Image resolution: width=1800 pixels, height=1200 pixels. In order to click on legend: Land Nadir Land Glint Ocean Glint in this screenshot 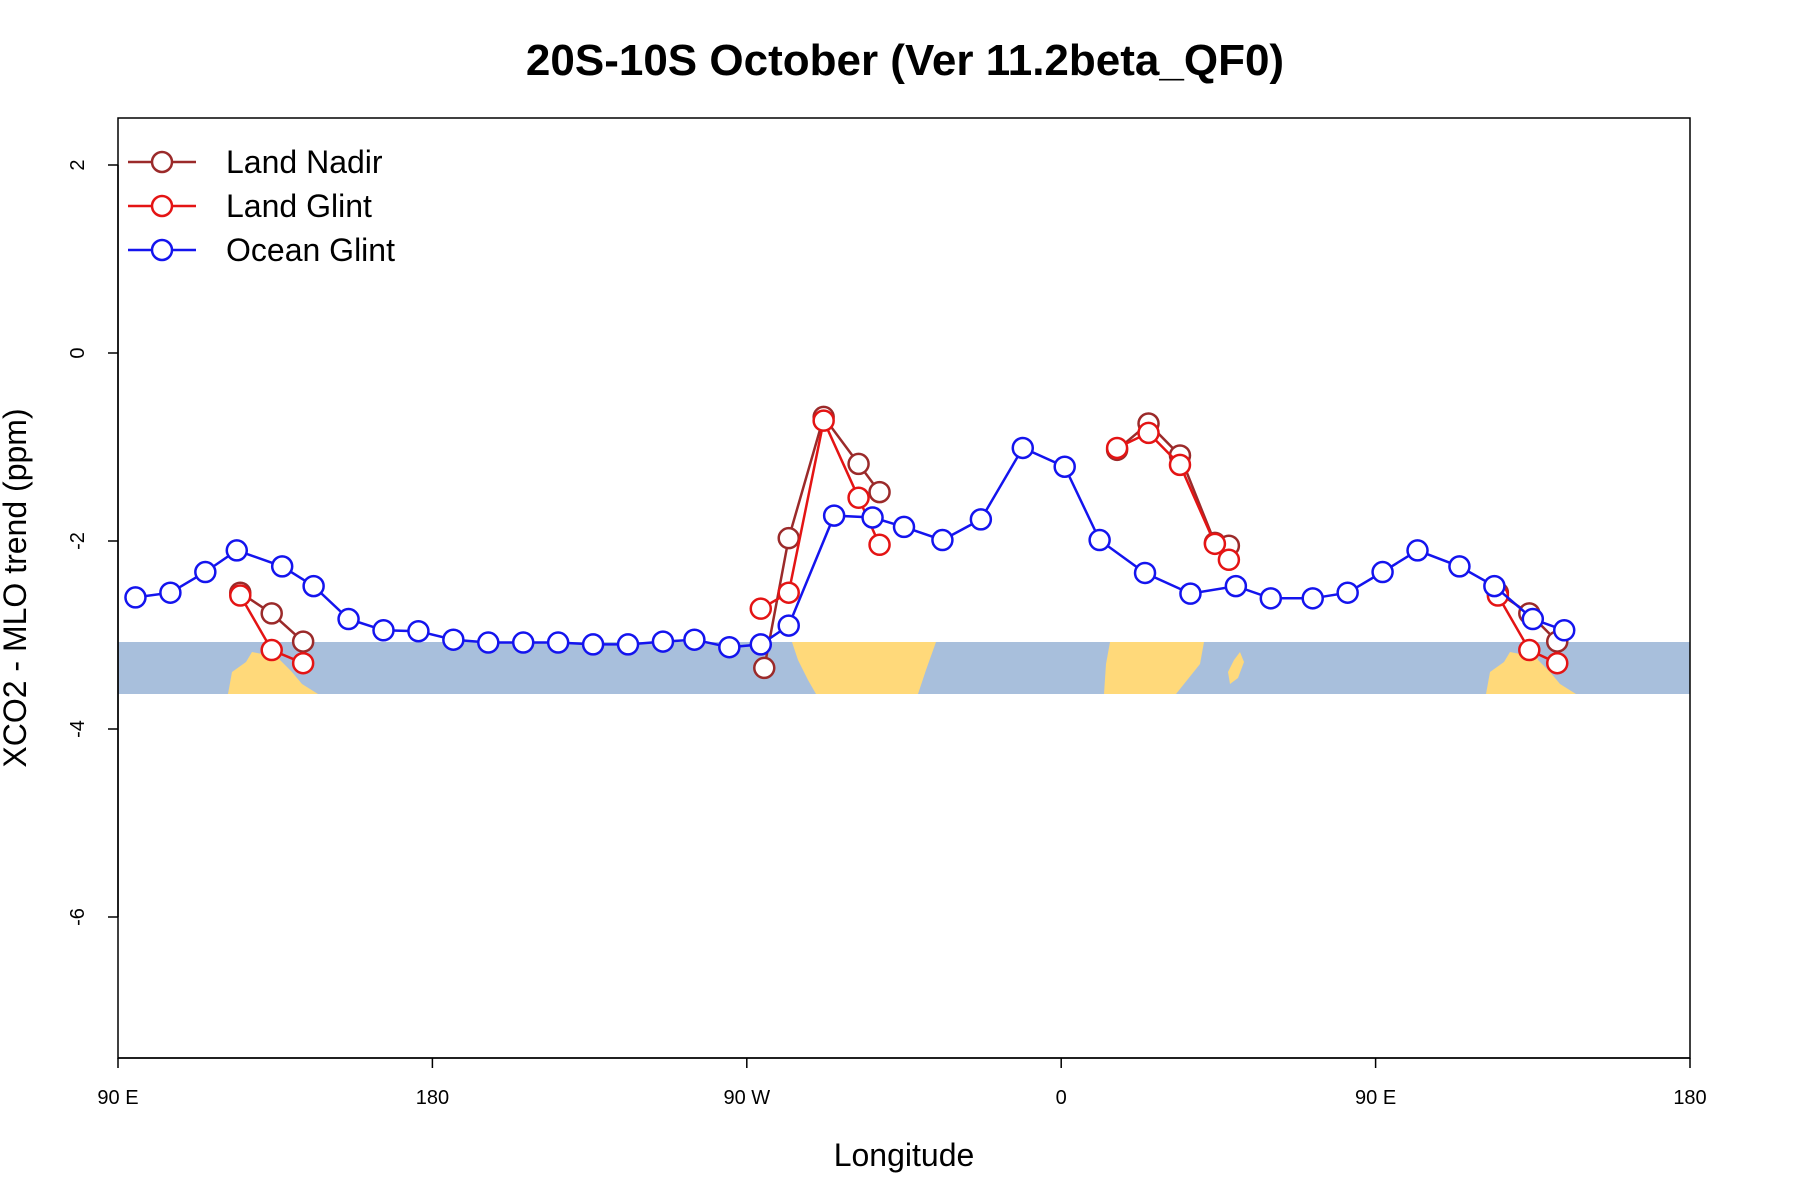, I will do `click(261, 206)`.